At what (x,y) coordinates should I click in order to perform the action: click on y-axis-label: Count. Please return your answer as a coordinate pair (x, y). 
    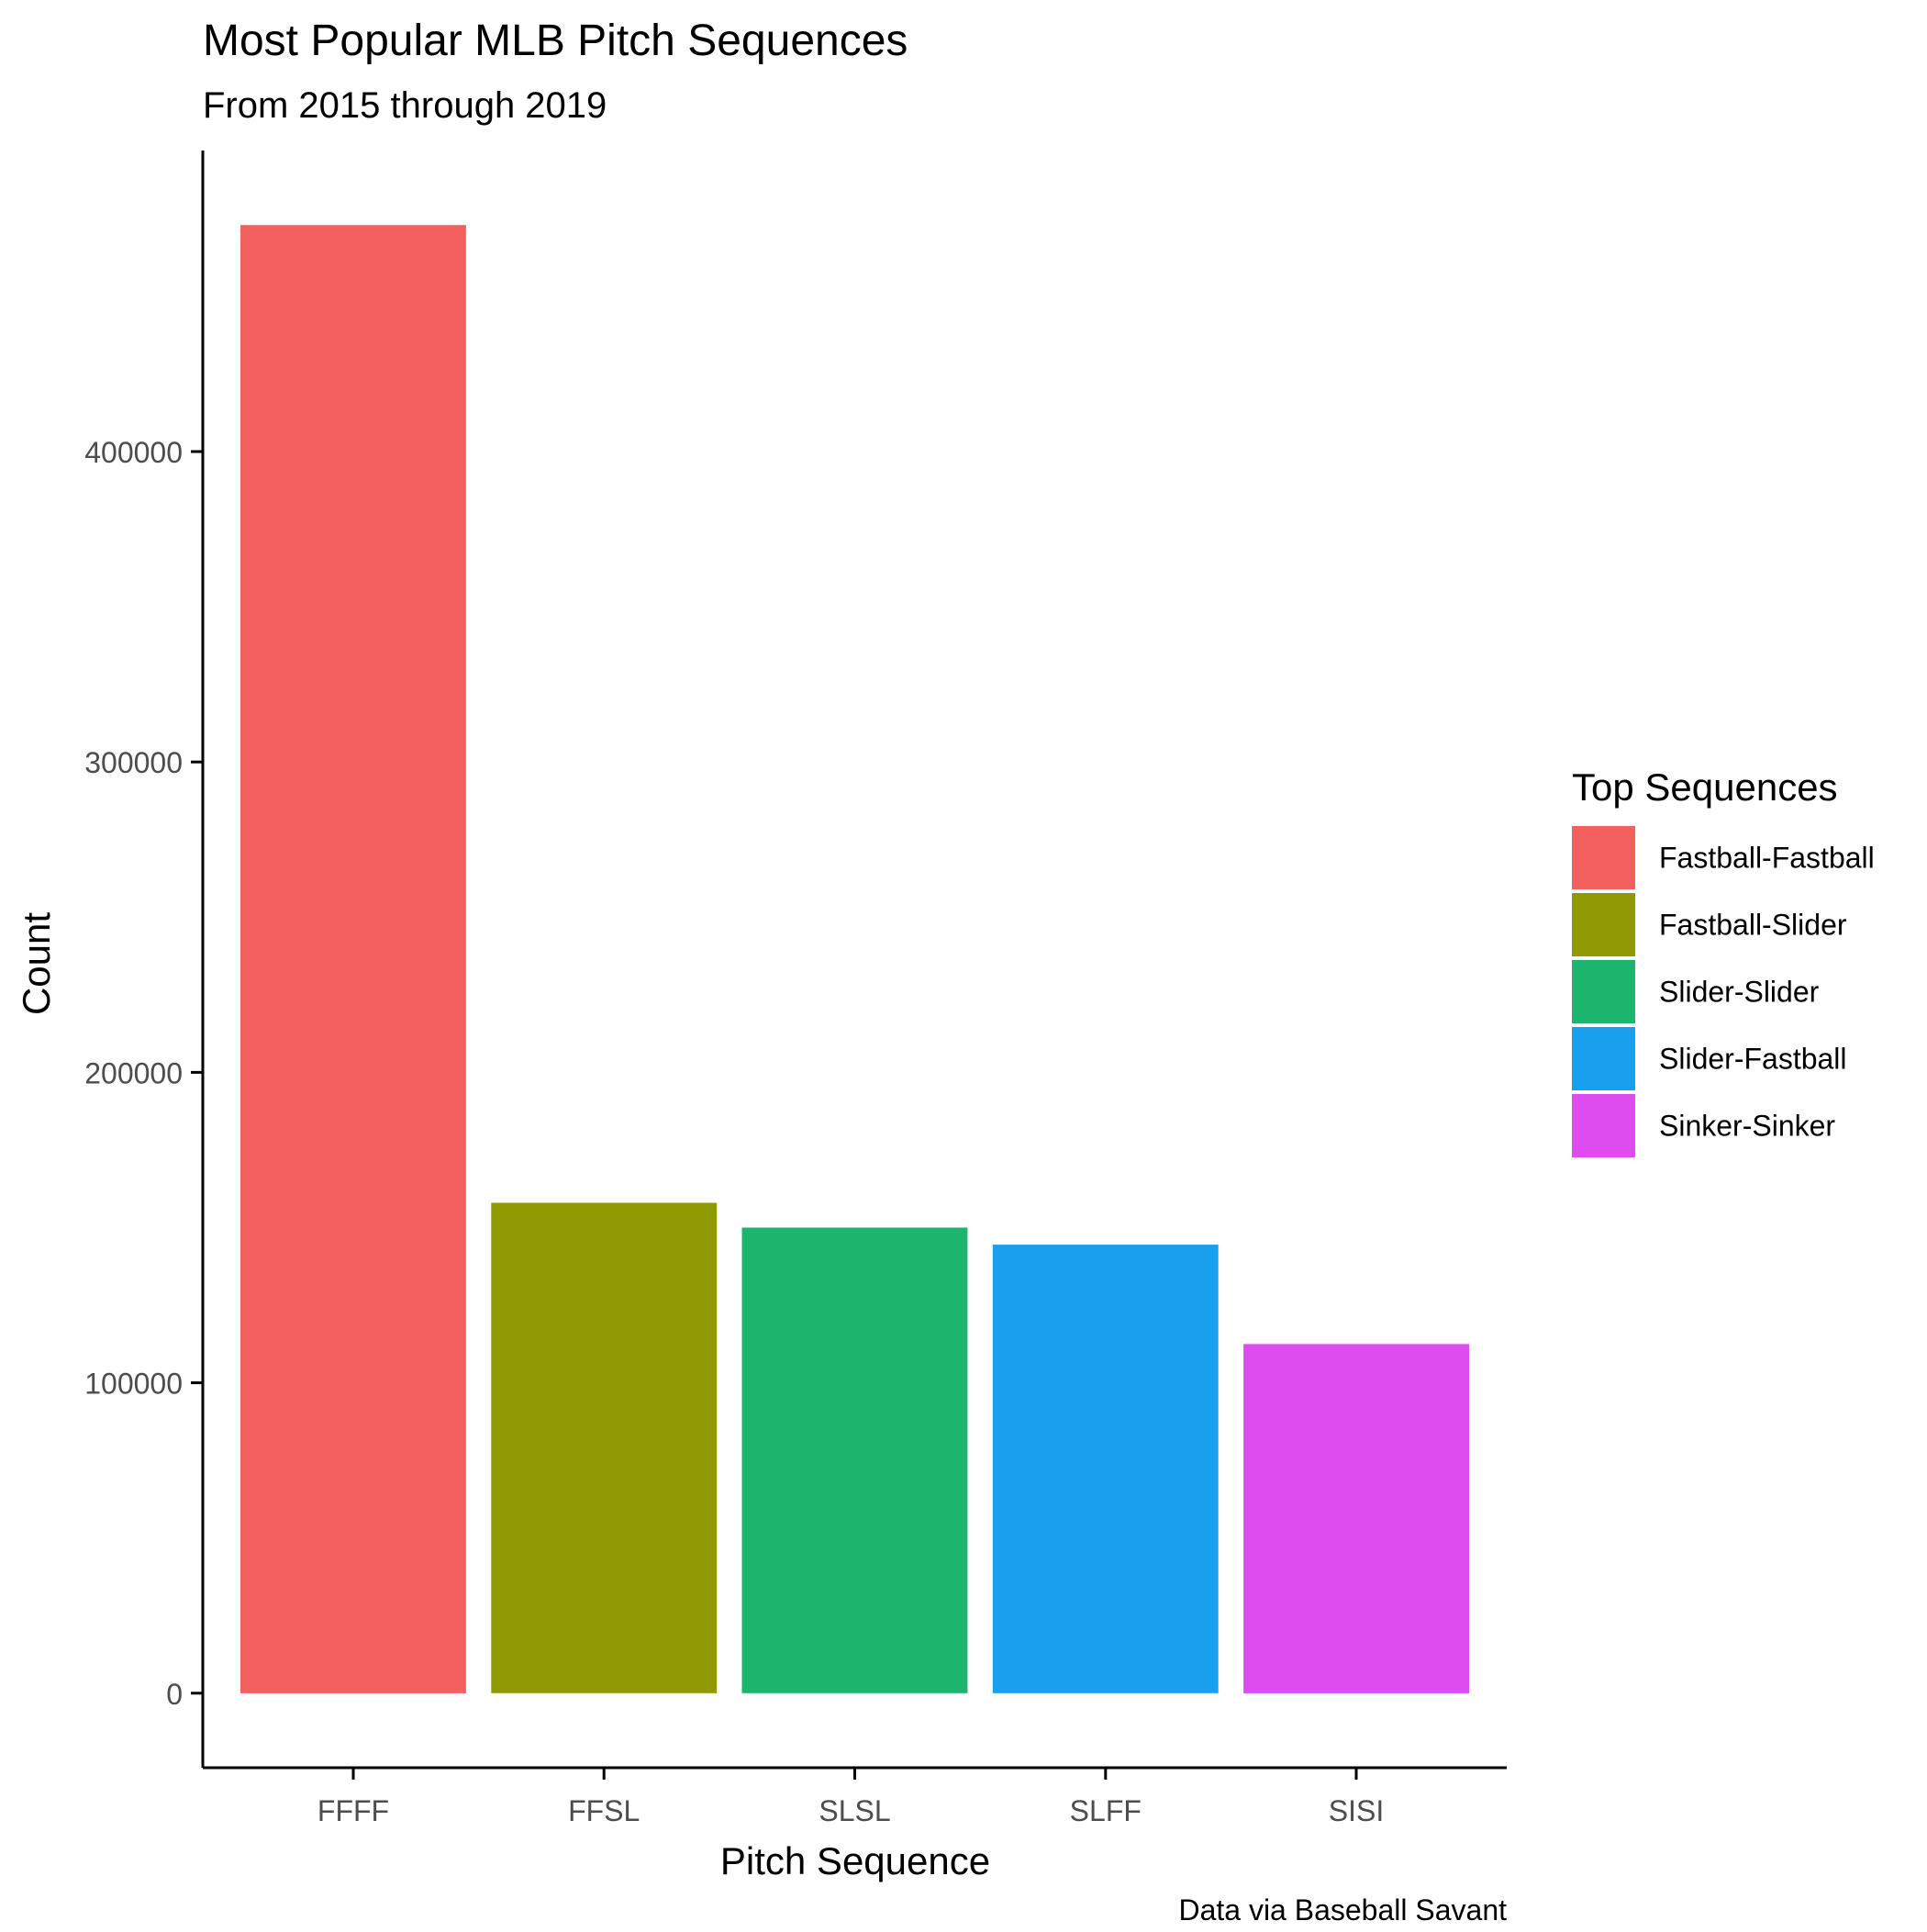
    Looking at the image, I should click on (36, 963).